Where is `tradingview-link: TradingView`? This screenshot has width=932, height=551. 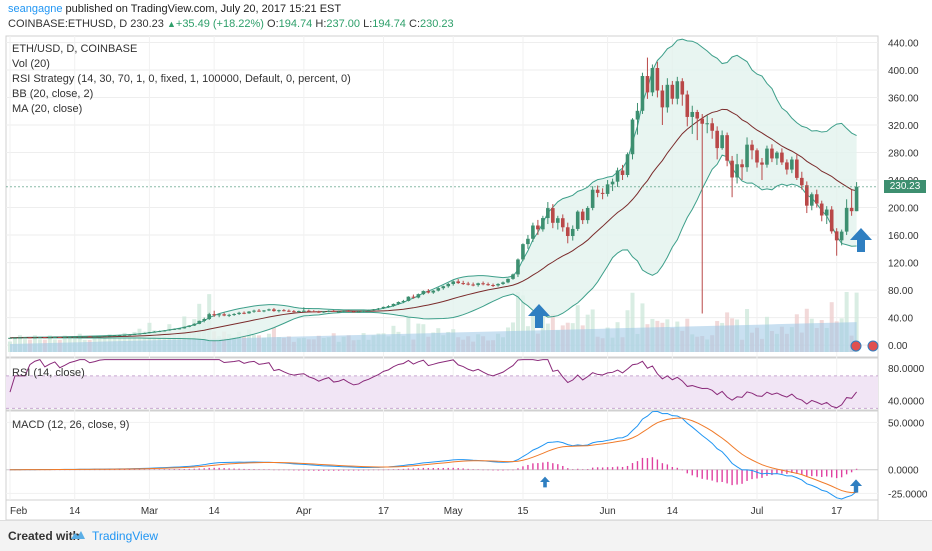 tradingview-link: TradingView is located at coordinates (125, 536).